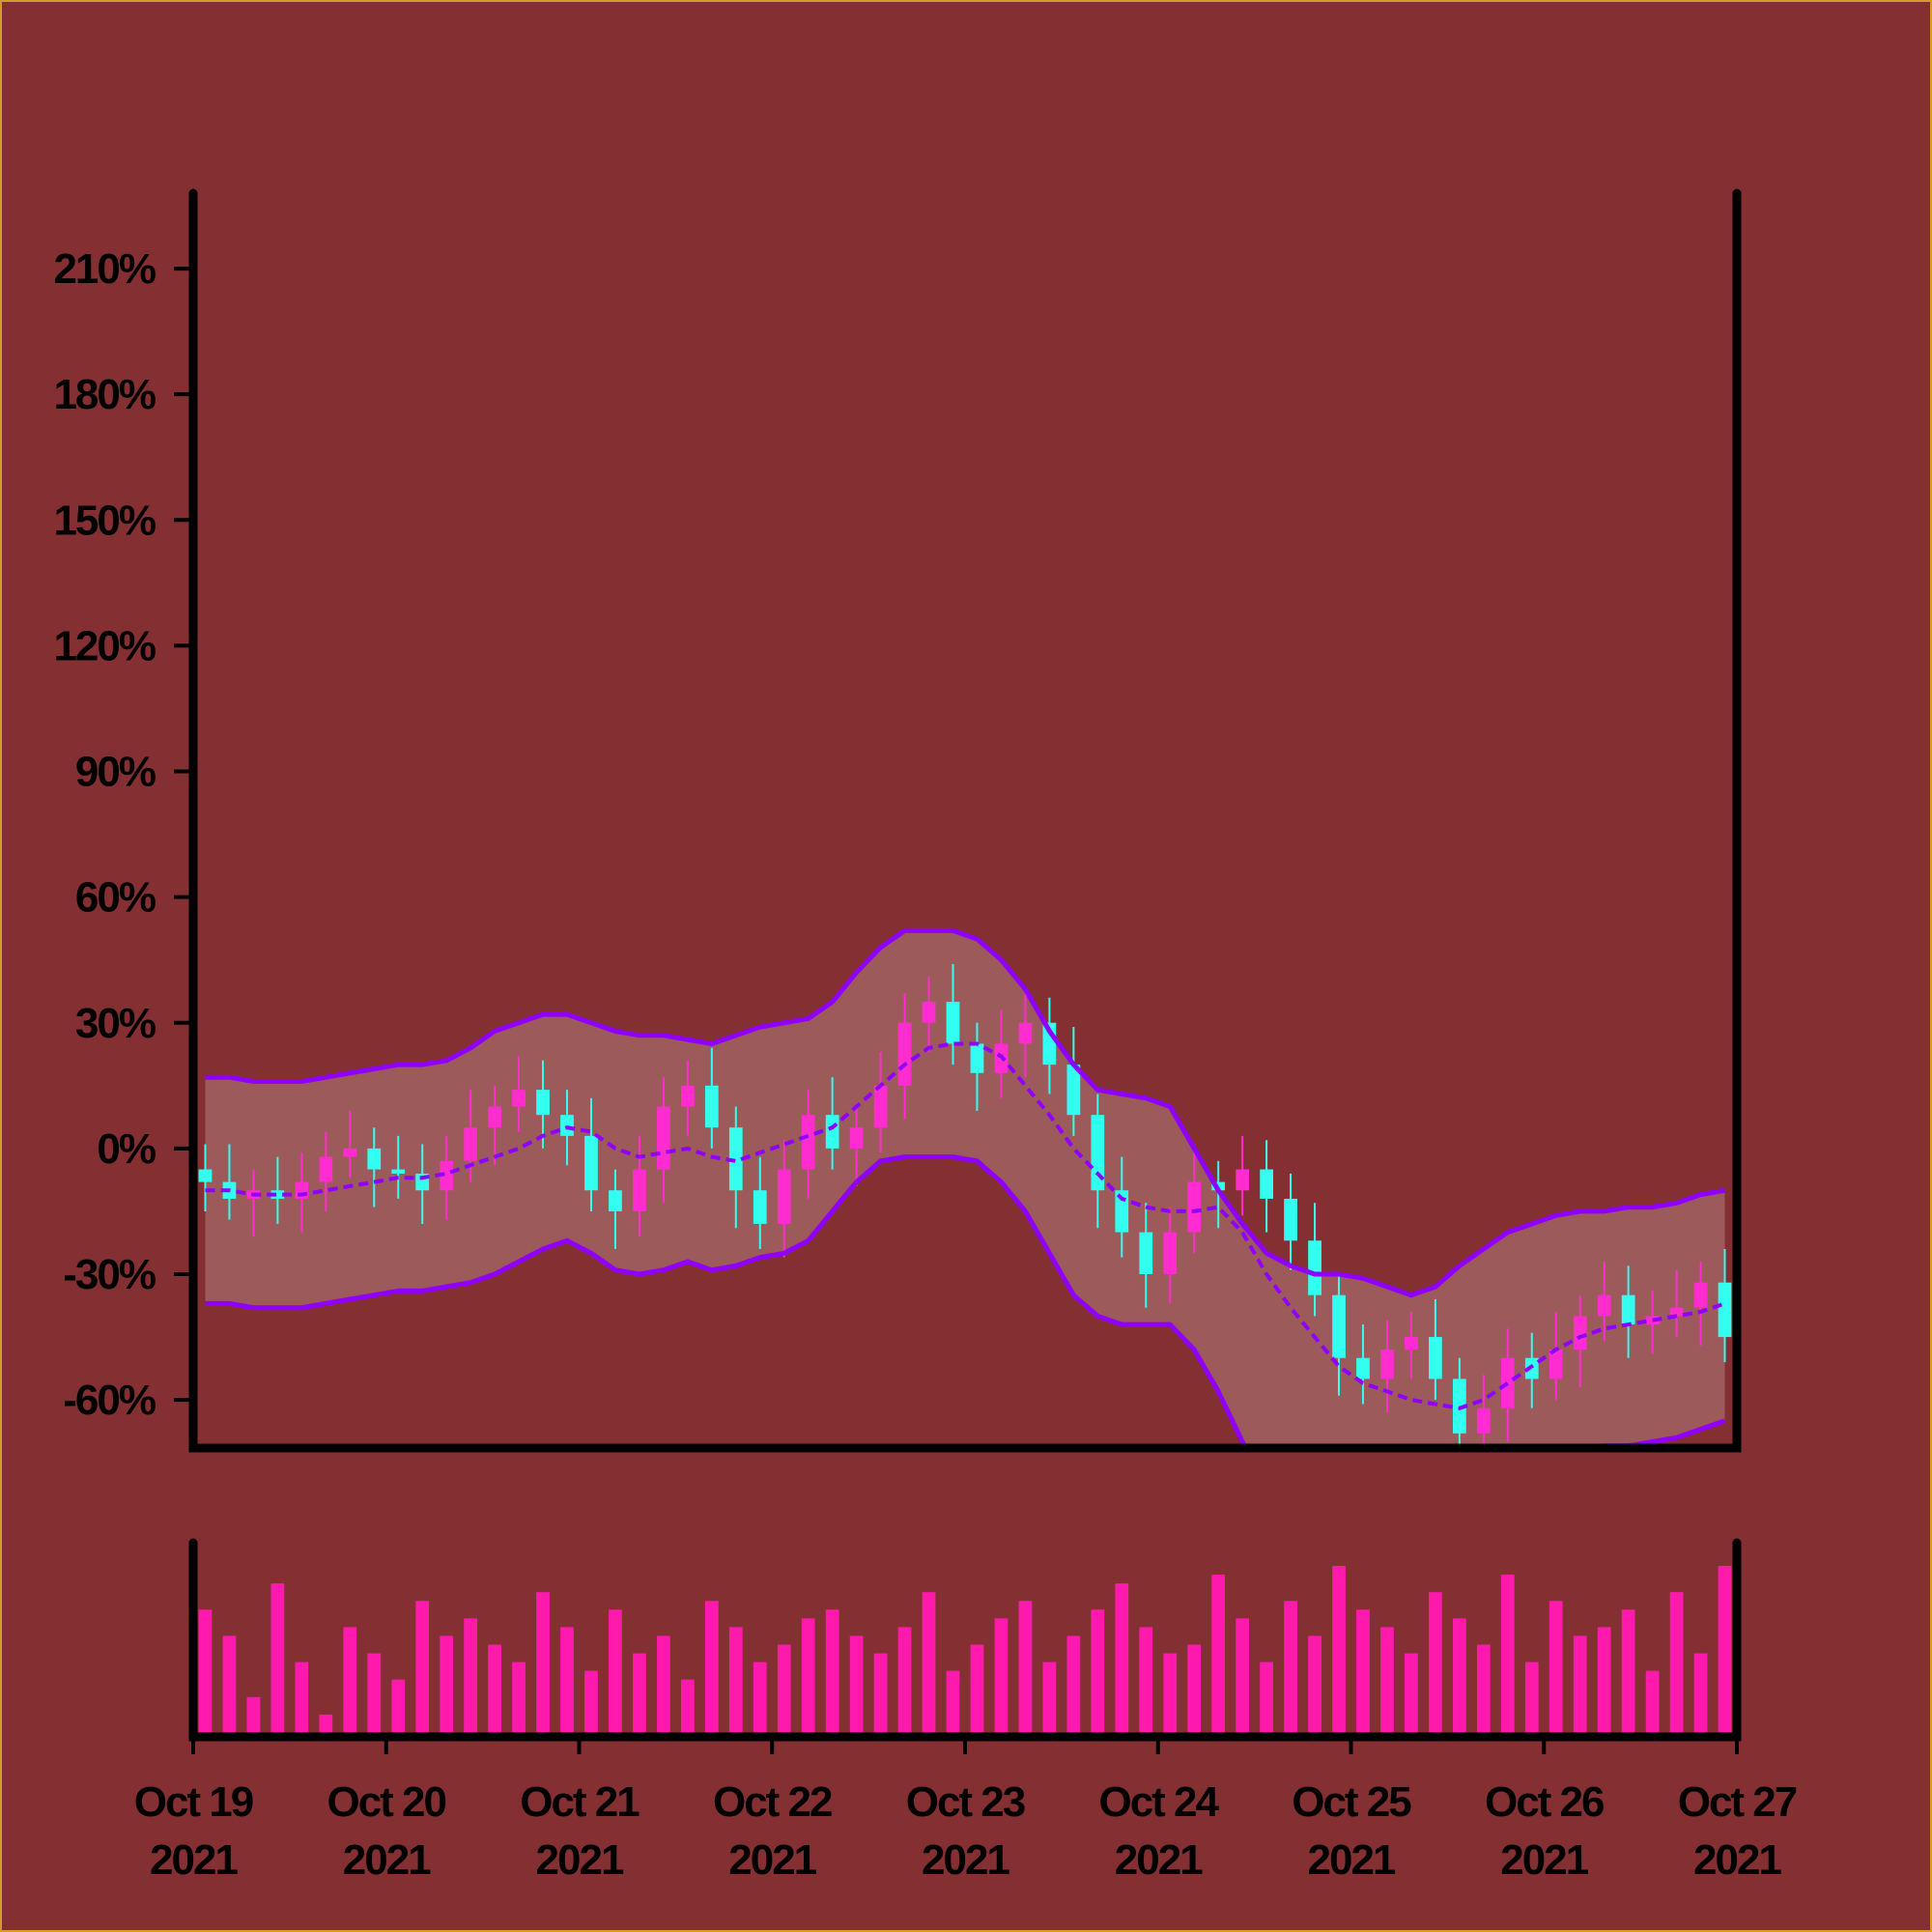 The width and height of the screenshot is (1932, 1932). Describe the element at coordinates (115, 1024) in the screenshot. I see `y-tick-label: 30%` at that location.